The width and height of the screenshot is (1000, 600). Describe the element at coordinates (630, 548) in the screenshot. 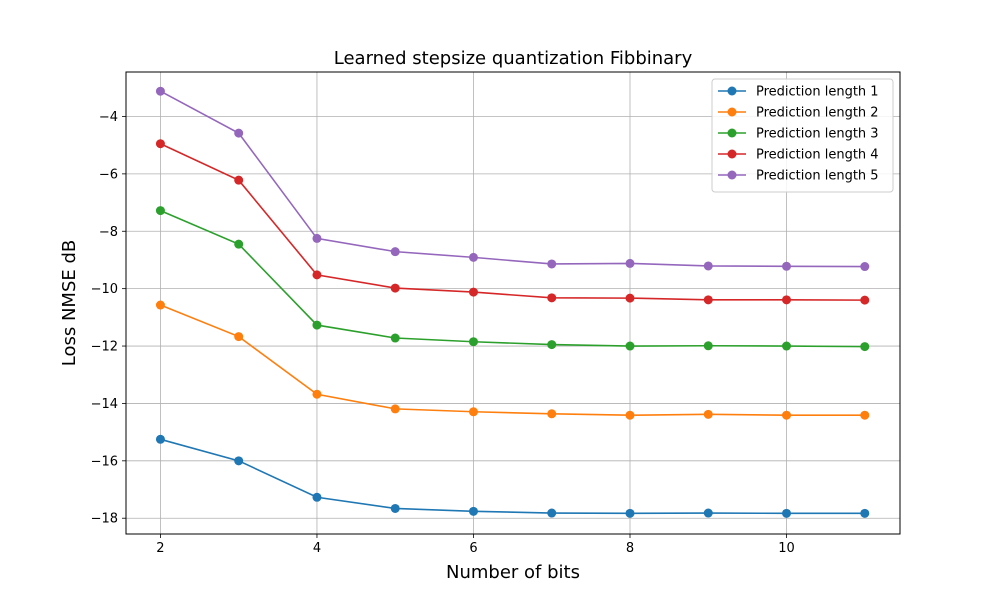

I see `x-tick-label: 8` at that location.